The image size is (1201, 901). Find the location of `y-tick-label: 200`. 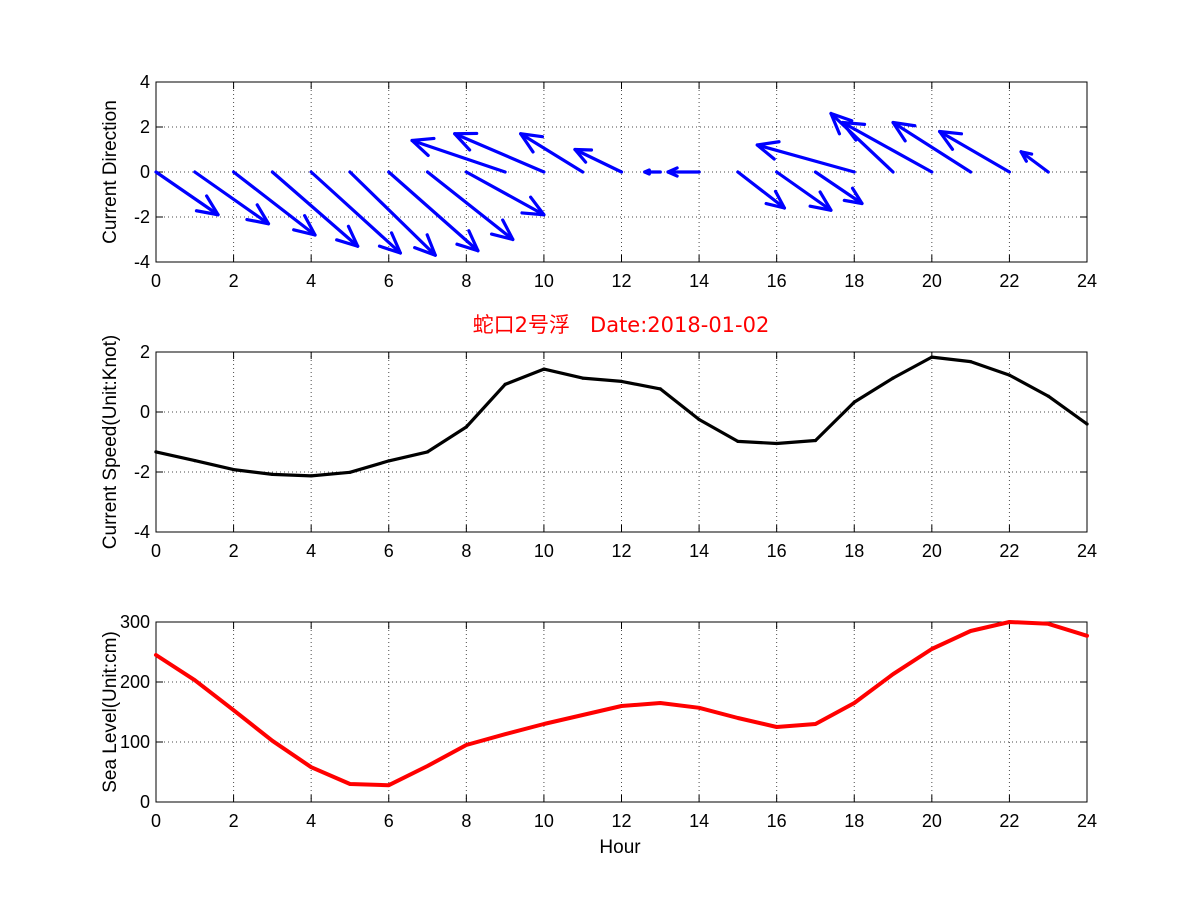

y-tick-label: 200 is located at coordinates (135, 682).